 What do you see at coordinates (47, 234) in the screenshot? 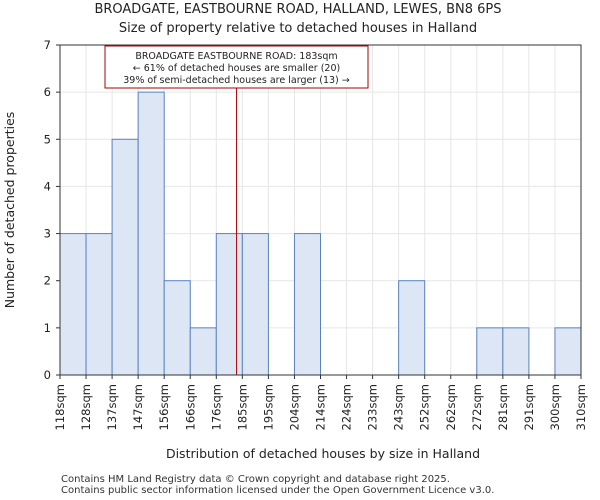
I see `y-tick-label-3: 3` at bounding box center [47, 234].